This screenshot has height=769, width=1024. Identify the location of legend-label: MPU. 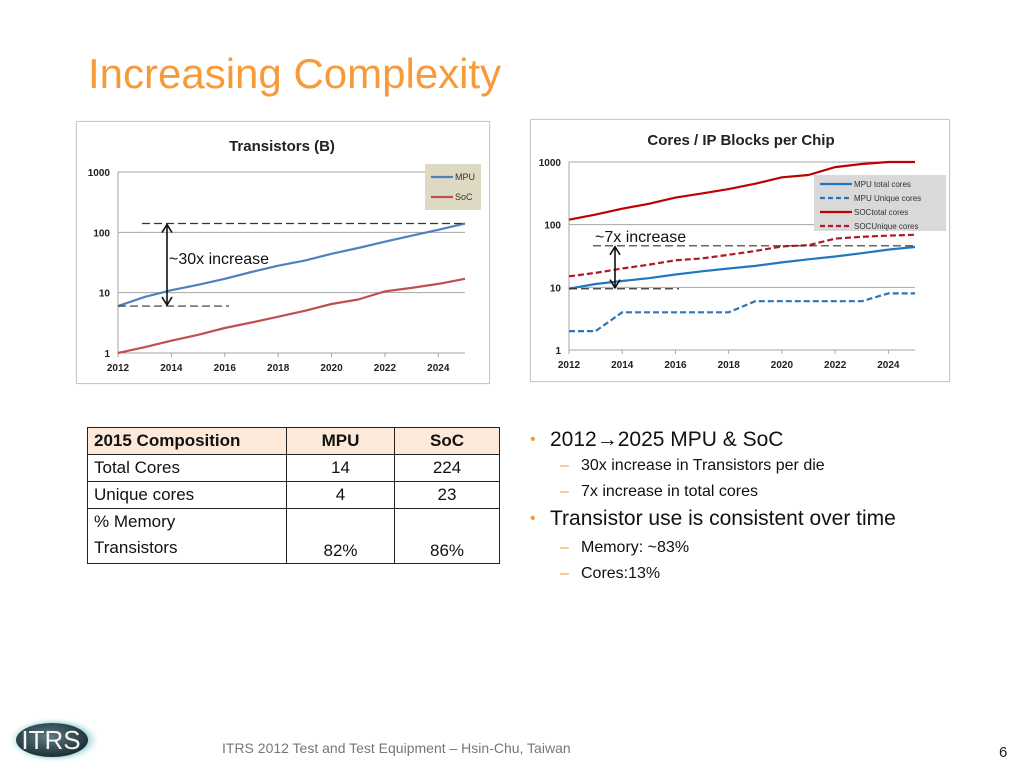
(465, 177).